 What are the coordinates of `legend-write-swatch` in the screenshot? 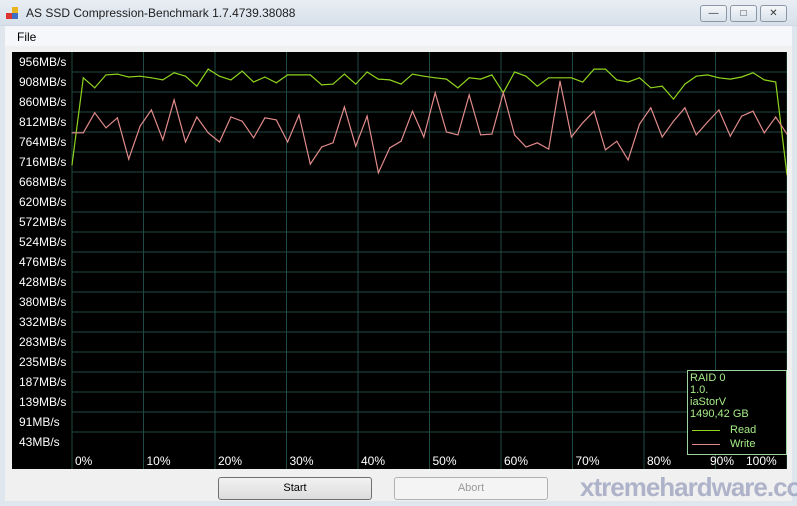 It's located at (706, 444).